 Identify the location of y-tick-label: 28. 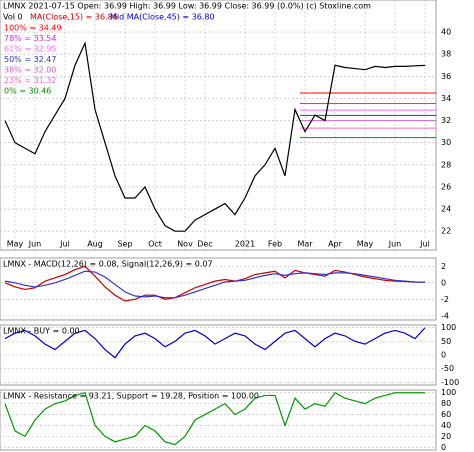
(446, 164).